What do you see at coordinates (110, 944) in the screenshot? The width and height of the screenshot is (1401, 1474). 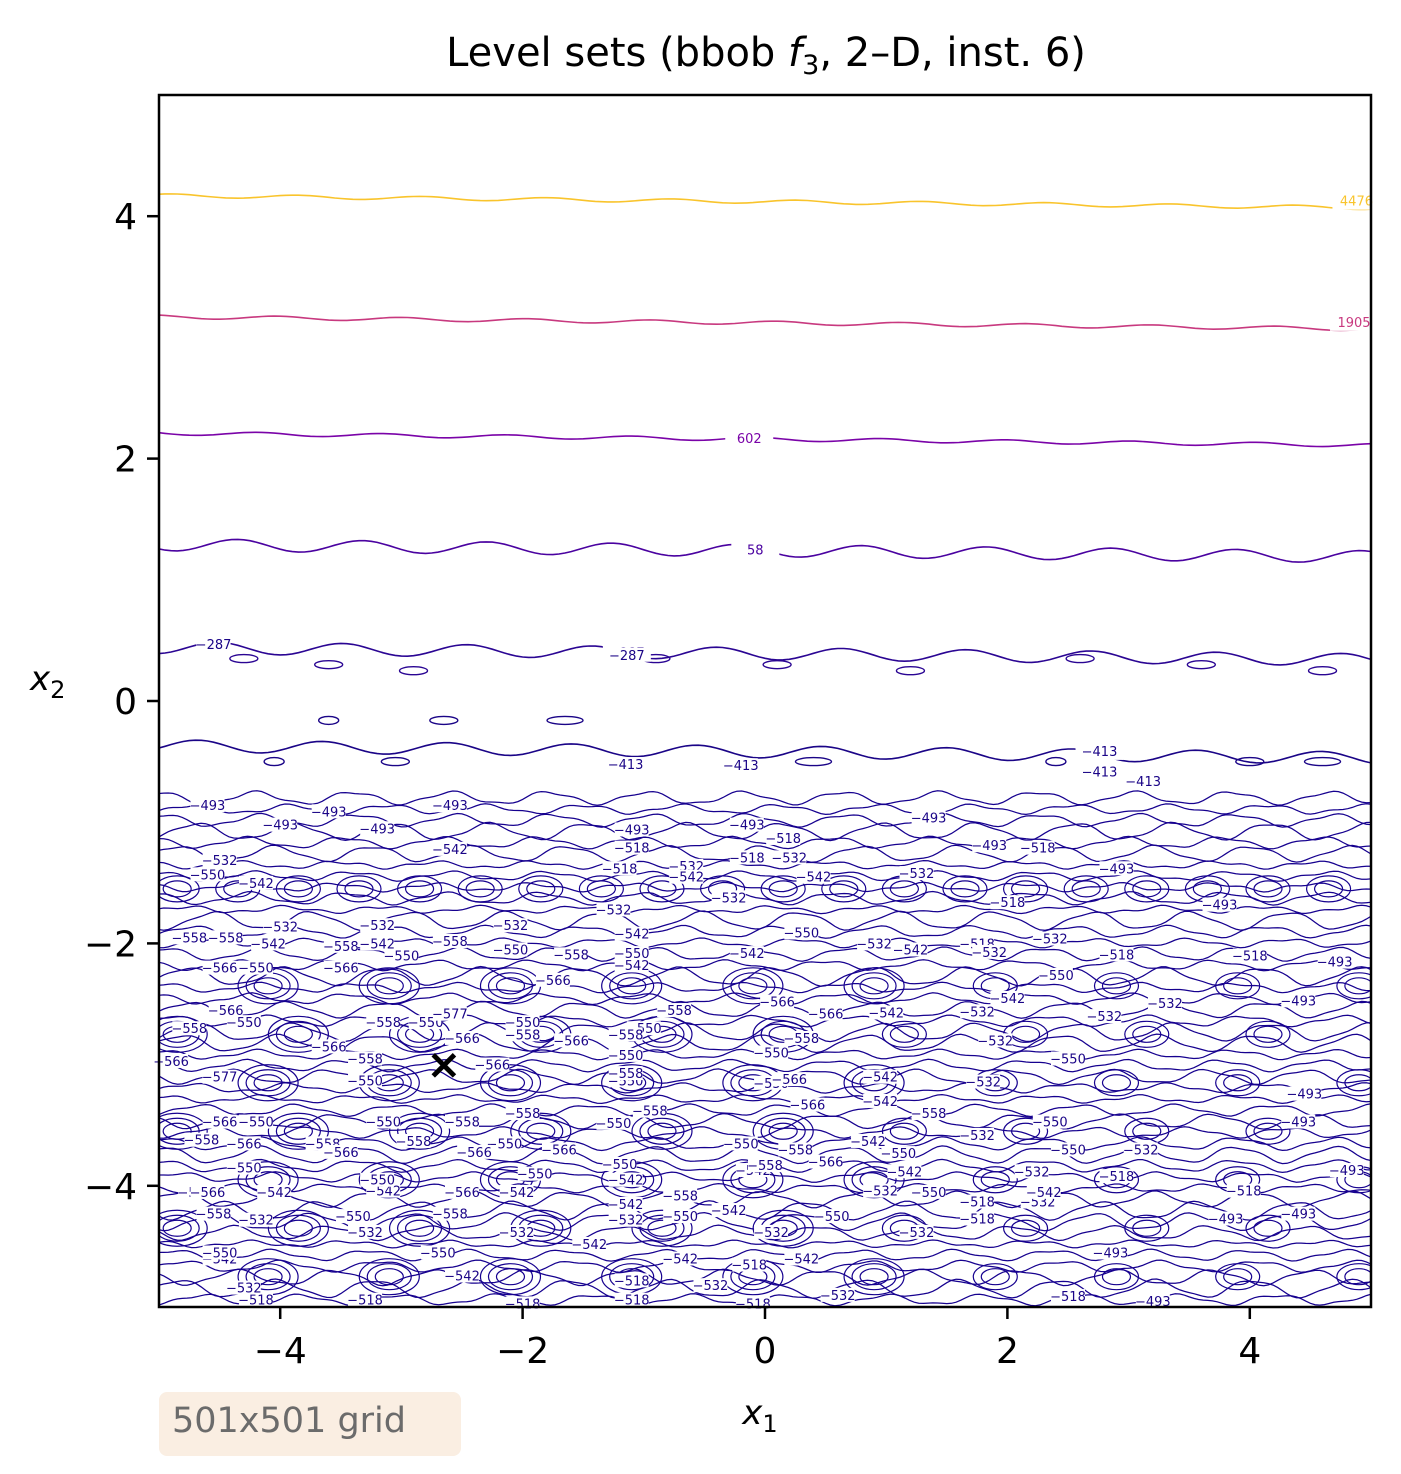 I see `y-tick-label: −2` at bounding box center [110, 944].